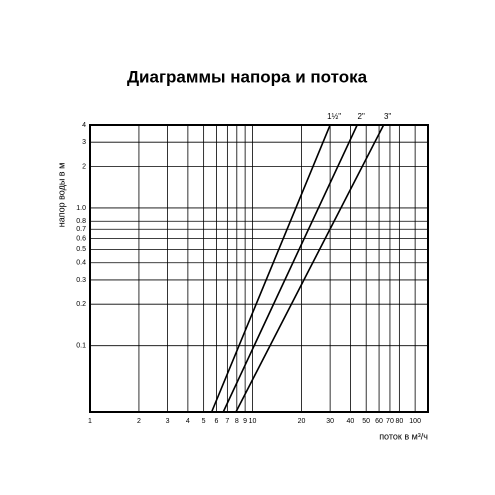 This screenshot has width=495, height=495. I want to click on legend-label: 2", so click(361, 116).